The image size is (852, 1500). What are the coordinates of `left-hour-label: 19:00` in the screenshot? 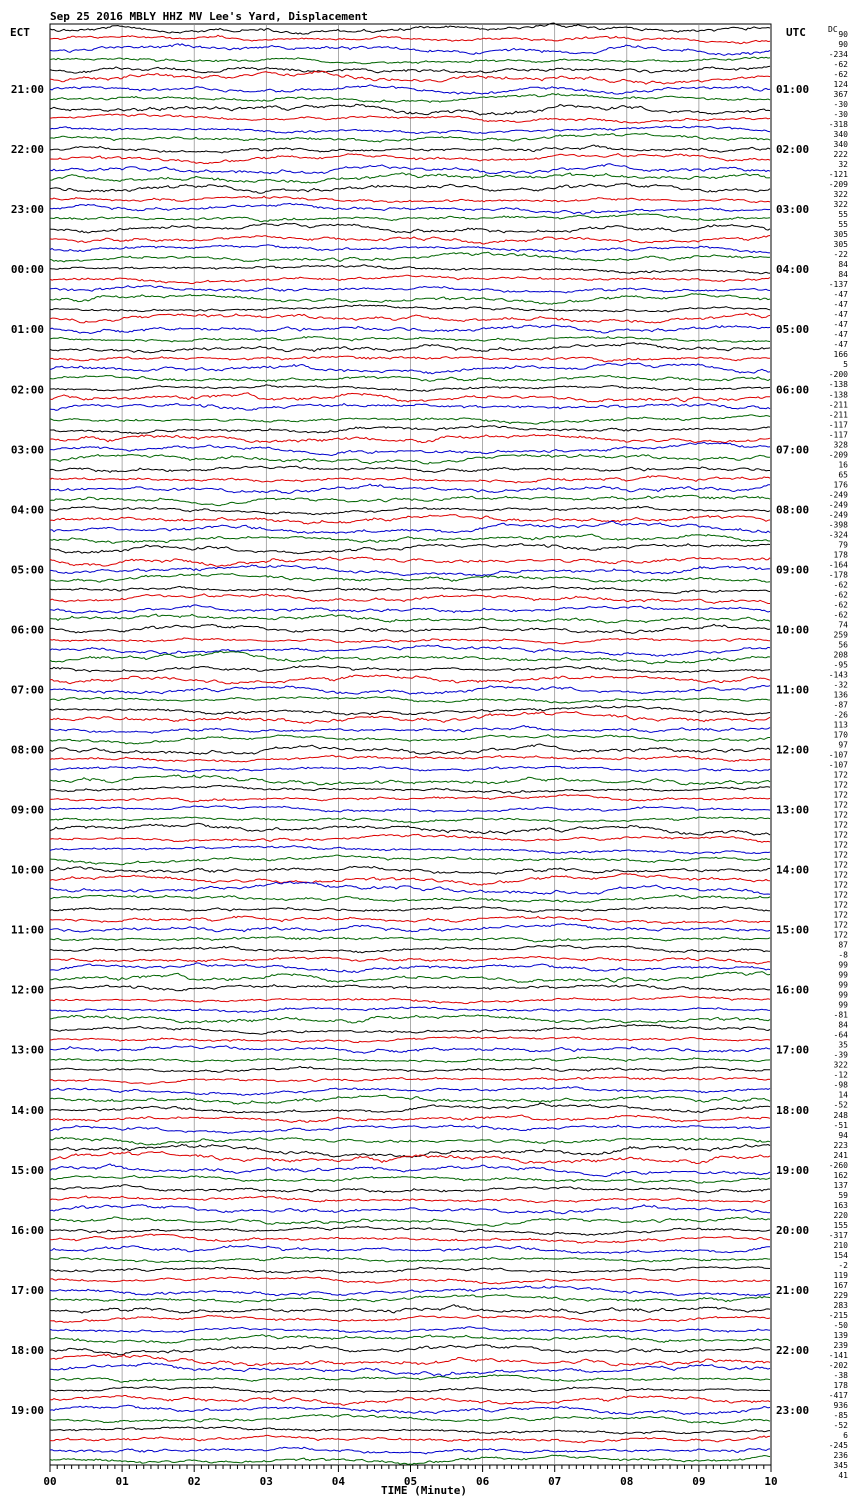 It's located at (27, 1410).